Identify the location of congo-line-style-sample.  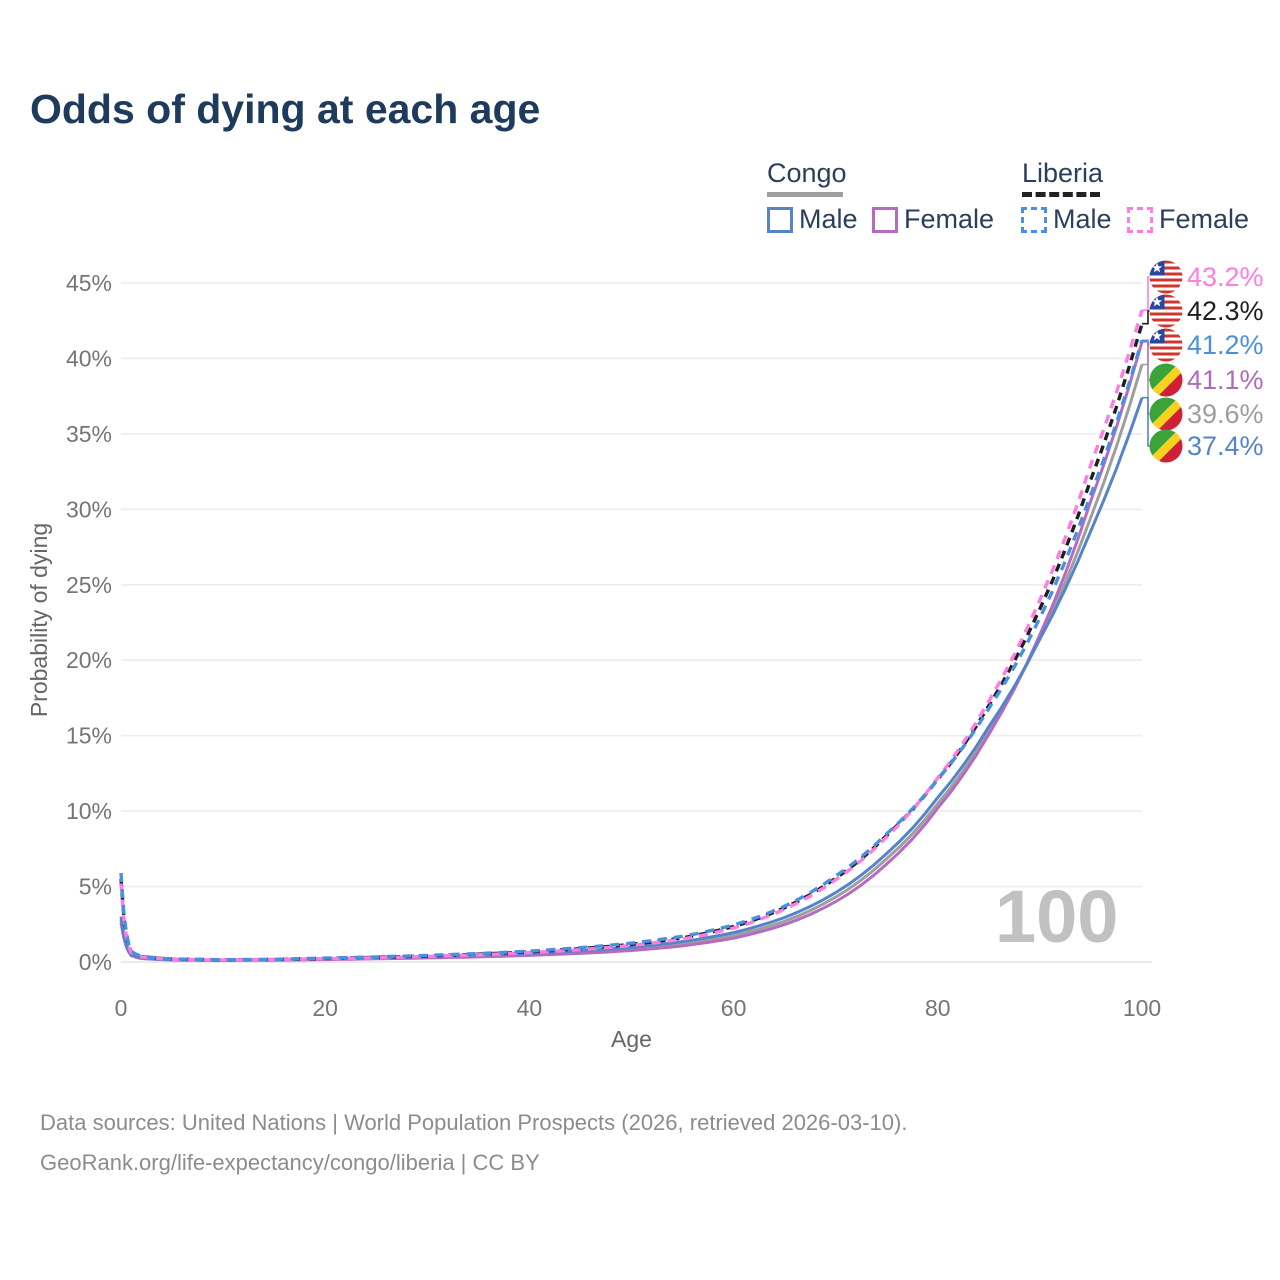
(805, 194).